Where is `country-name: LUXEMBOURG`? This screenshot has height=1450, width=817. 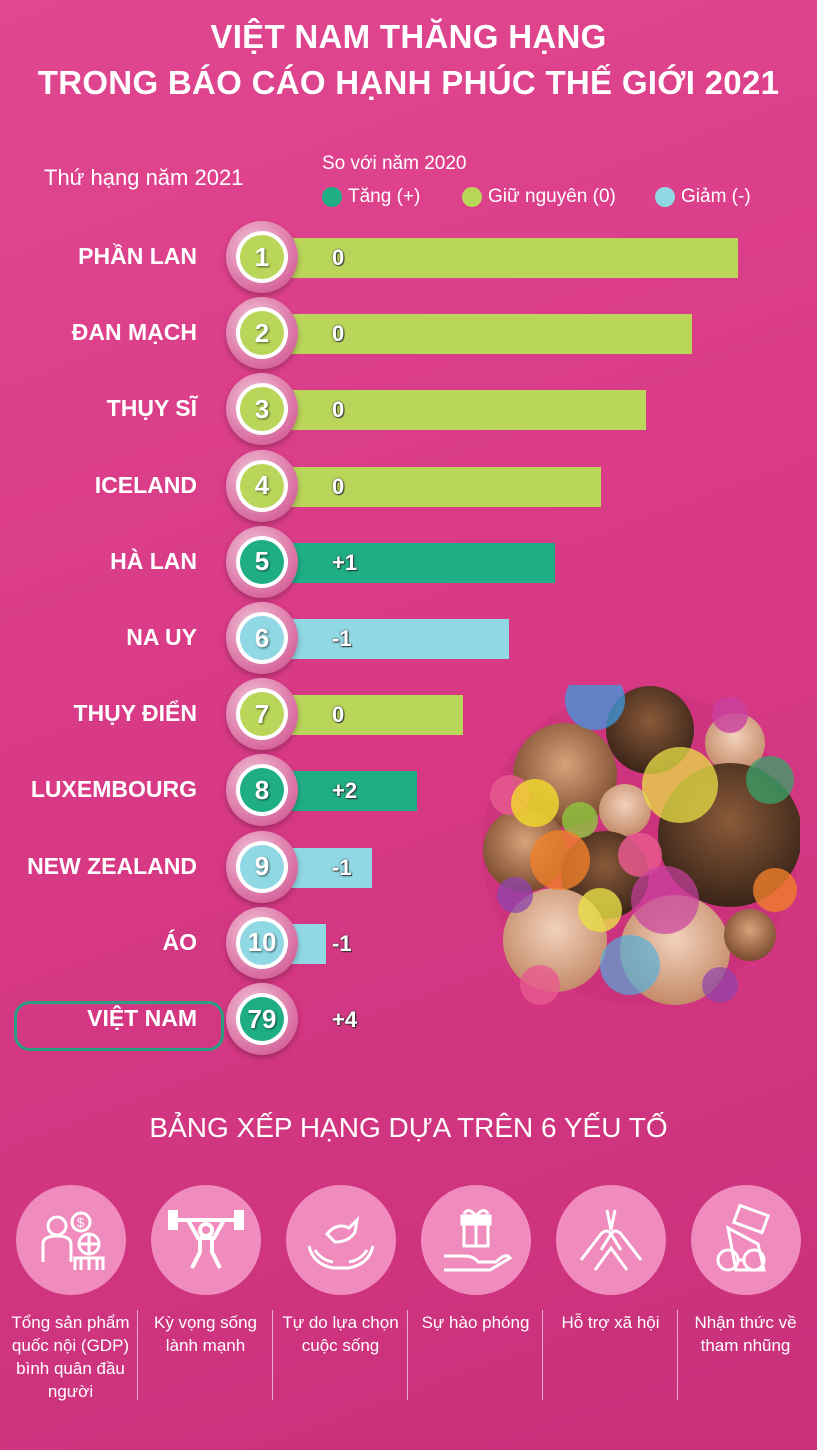 country-name: LUXEMBOURG is located at coordinates (113, 789).